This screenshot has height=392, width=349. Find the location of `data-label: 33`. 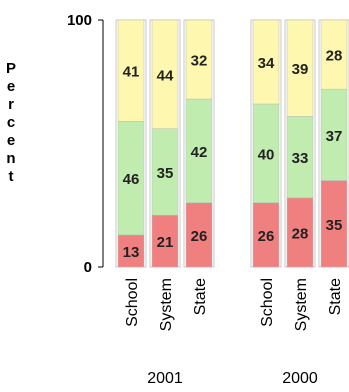

data-label: 33 is located at coordinates (300, 158).